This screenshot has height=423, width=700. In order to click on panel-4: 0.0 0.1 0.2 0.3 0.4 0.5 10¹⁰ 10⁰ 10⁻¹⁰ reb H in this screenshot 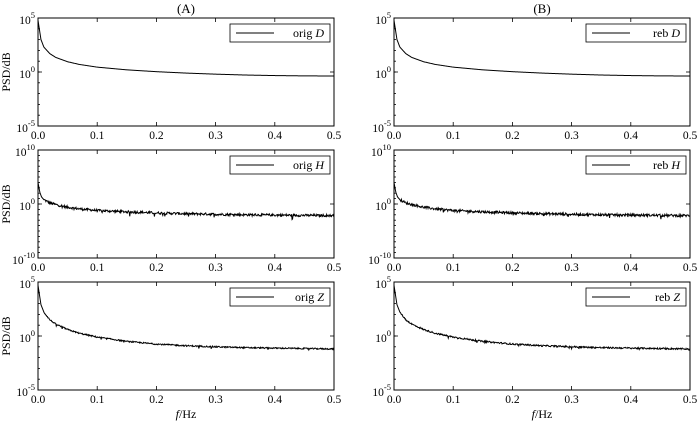, I will do `click(532, 208)`.